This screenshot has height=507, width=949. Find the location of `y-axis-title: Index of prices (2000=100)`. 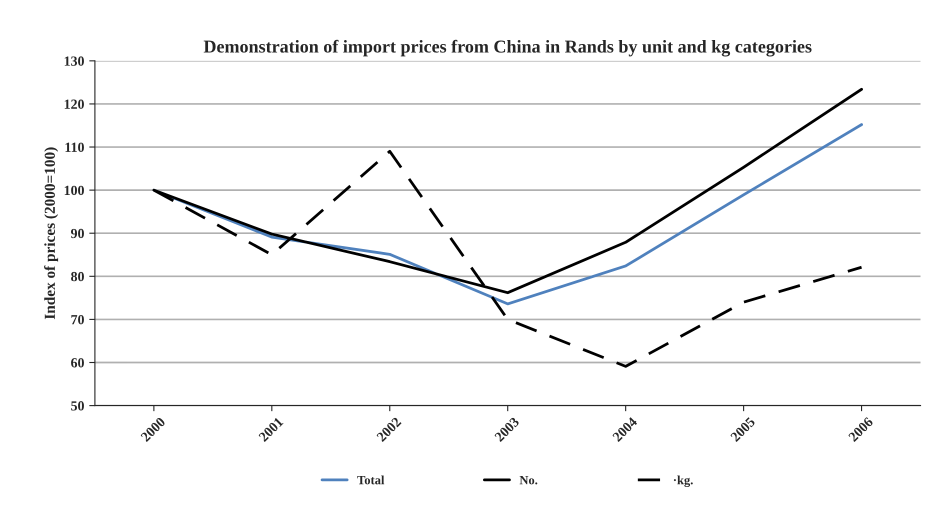

y-axis-title: Index of prices (2000=100) is located at coordinates (51, 233).